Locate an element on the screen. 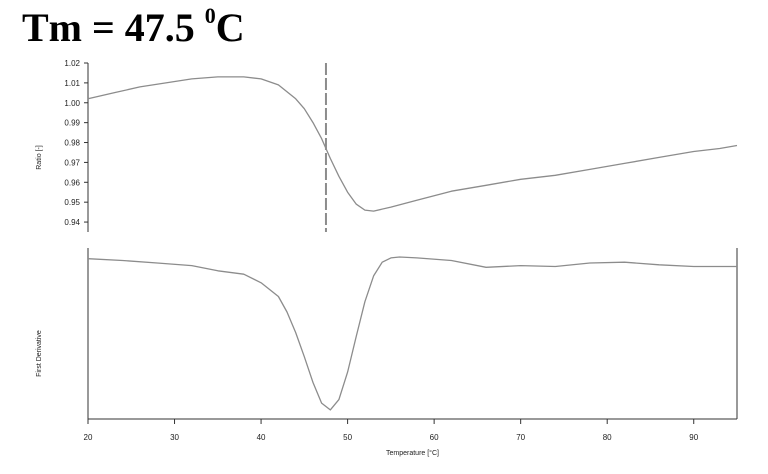  chart-headline: Tm = 47.5 0C is located at coordinates (133, 26).